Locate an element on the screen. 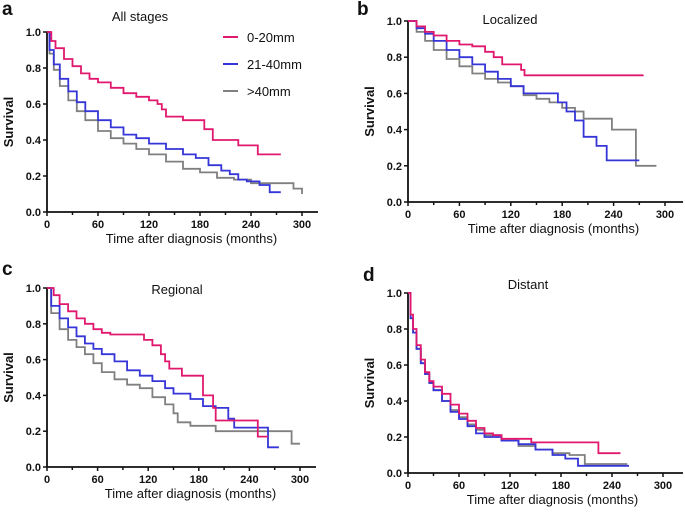 The height and width of the screenshot is (512, 685). panel-letter: a is located at coordinates (7, 10).